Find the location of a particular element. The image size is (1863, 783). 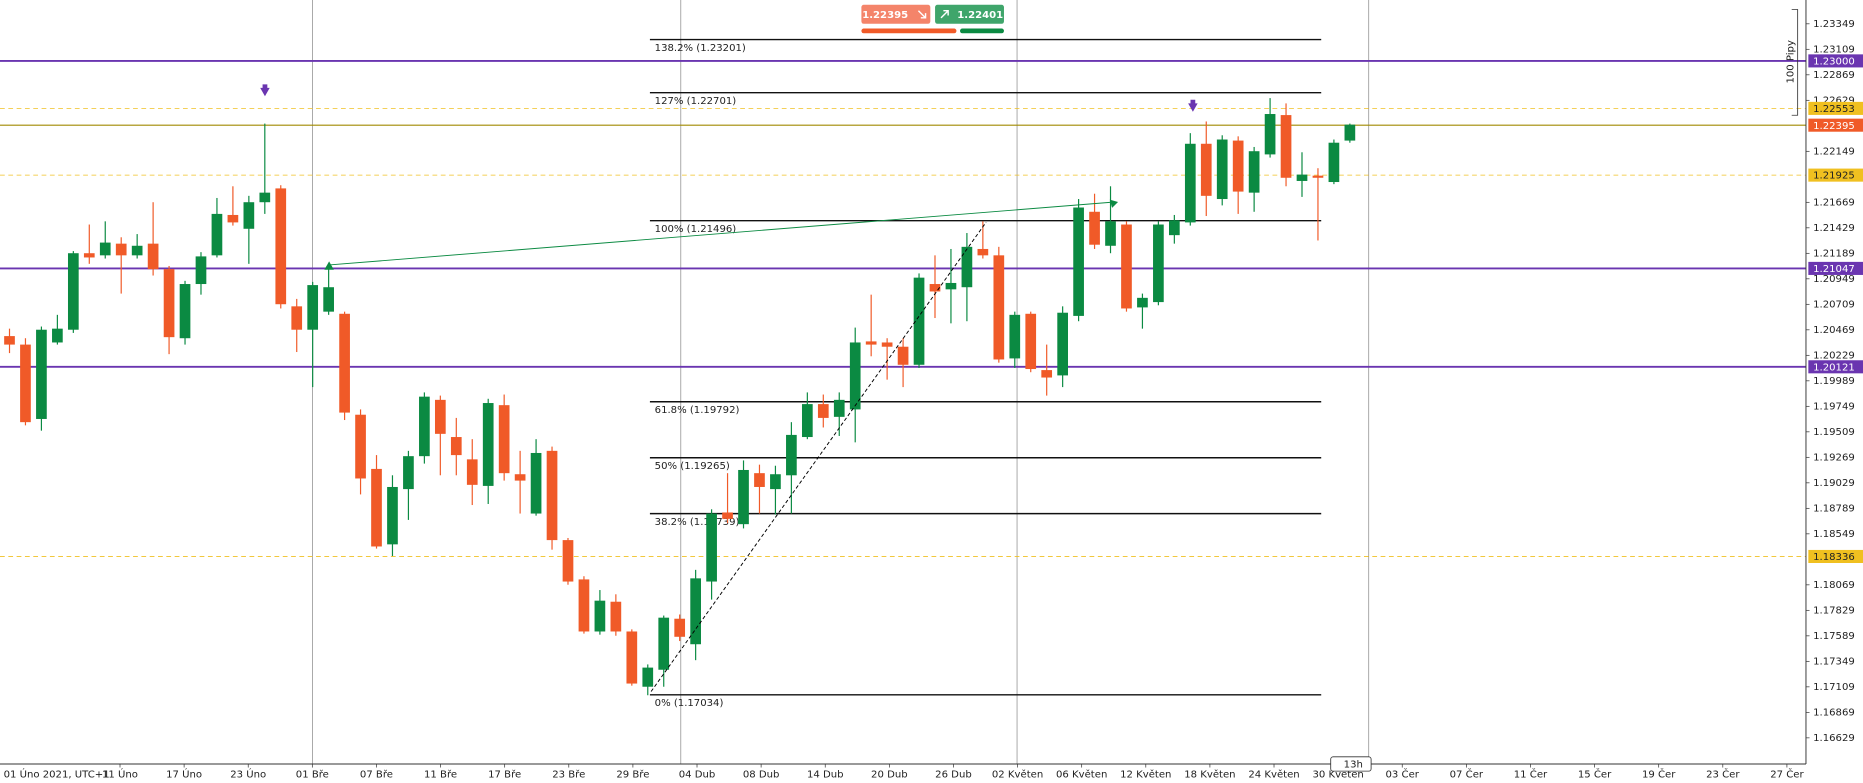

buy-button-bg is located at coordinates (969, 14).